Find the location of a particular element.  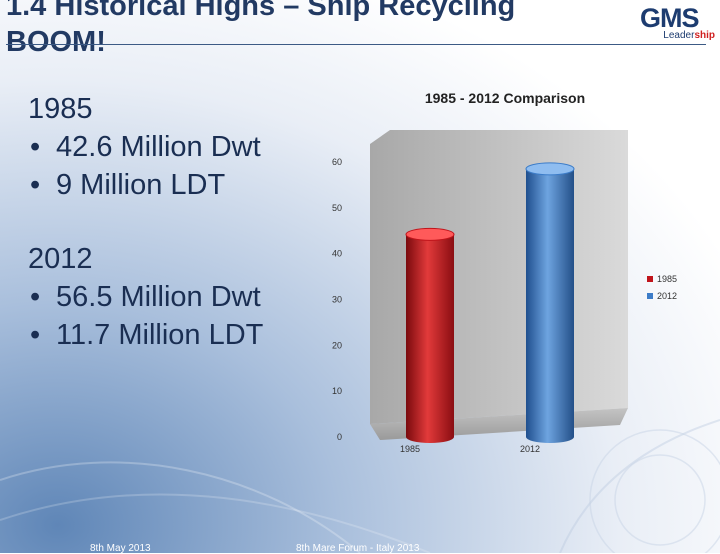

logo-mark: GMS is located at coordinates (670, 18).